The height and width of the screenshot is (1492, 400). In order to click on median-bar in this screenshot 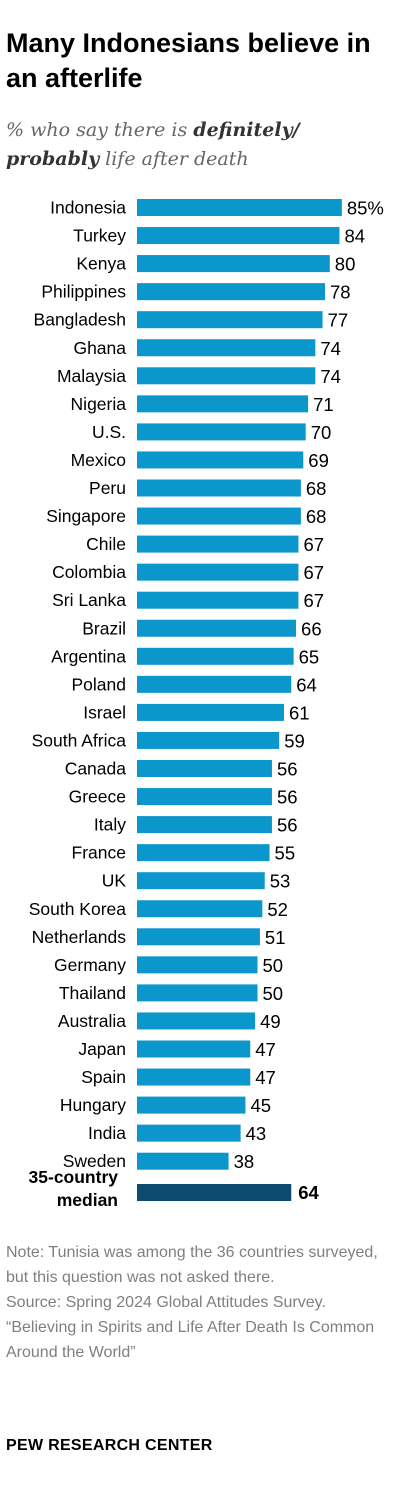, I will do `click(214, 1192)`.